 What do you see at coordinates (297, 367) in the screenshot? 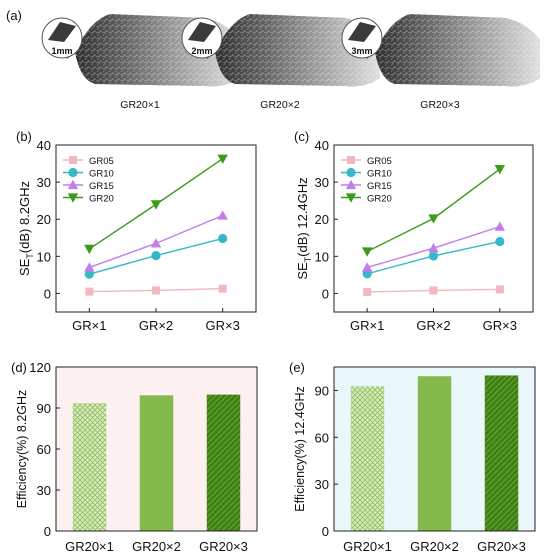
I see `panel-letter: (e)` at bounding box center [297, 367].